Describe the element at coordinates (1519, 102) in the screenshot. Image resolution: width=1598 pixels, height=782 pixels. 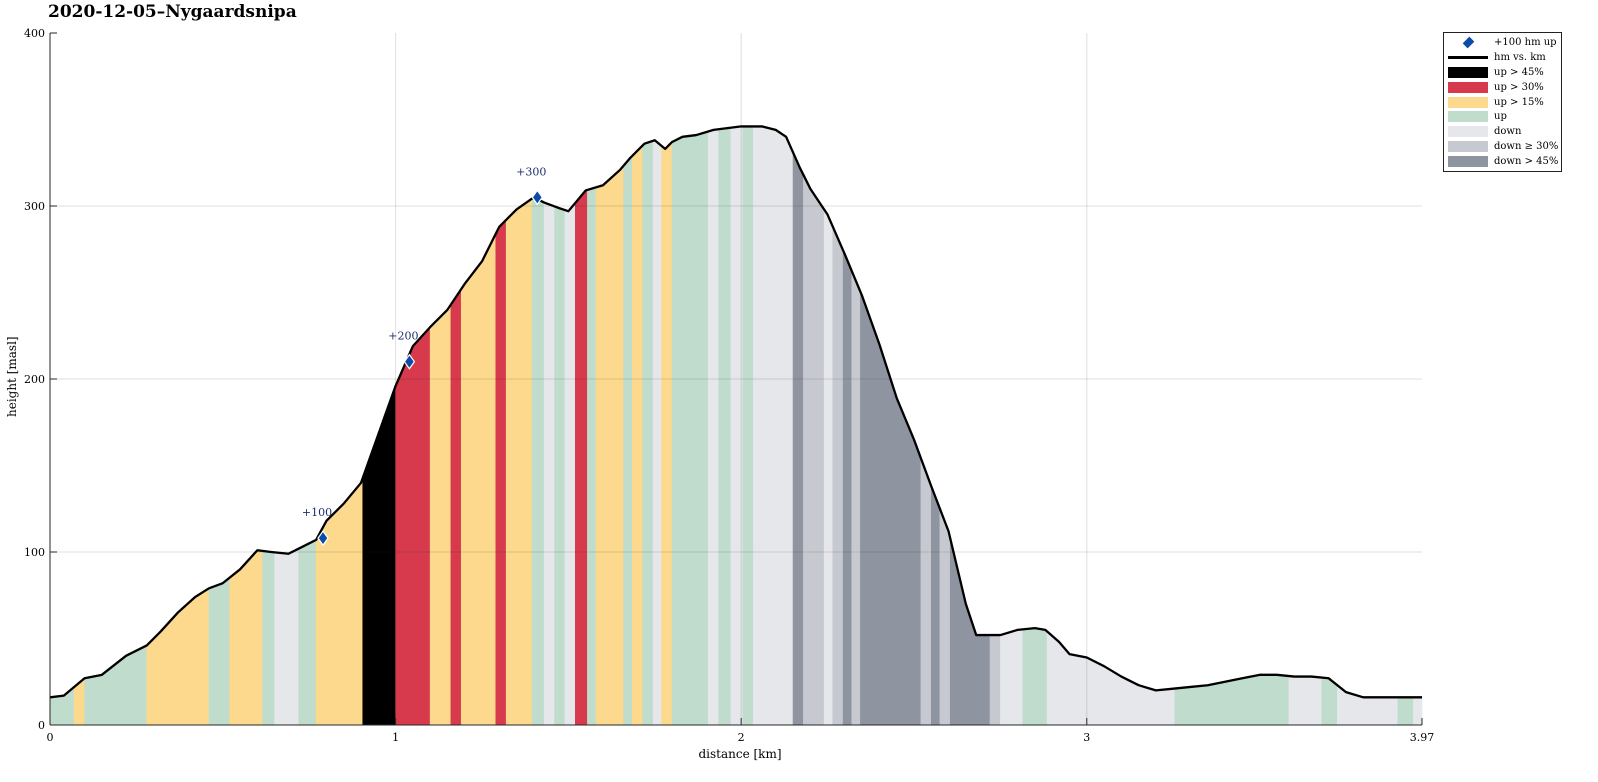
I see `legend-label: up > 15%` at that location.